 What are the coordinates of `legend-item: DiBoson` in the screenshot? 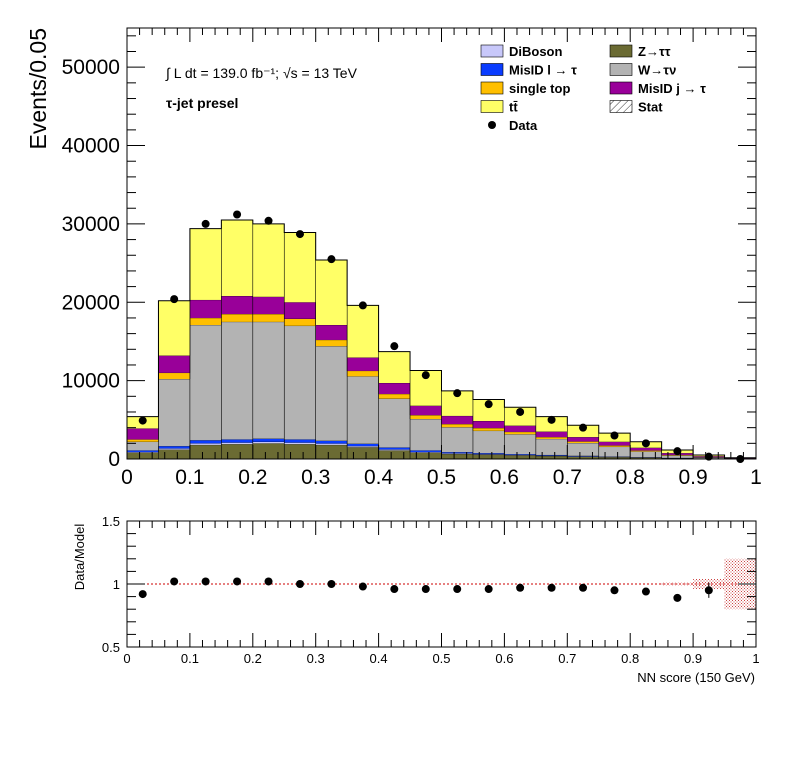 It's located at (521, 51).